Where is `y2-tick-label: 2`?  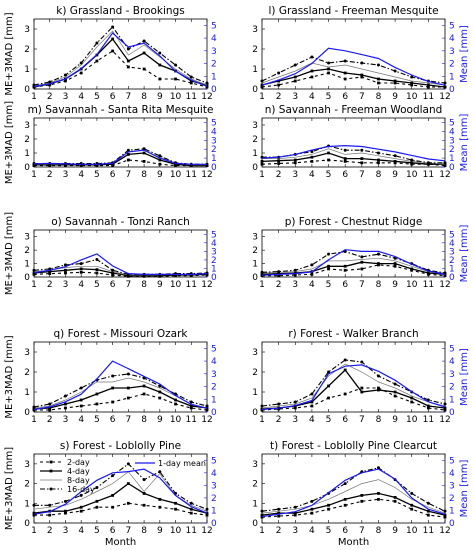
y2-tick-label: 2 is located at coordinates (214, 261).